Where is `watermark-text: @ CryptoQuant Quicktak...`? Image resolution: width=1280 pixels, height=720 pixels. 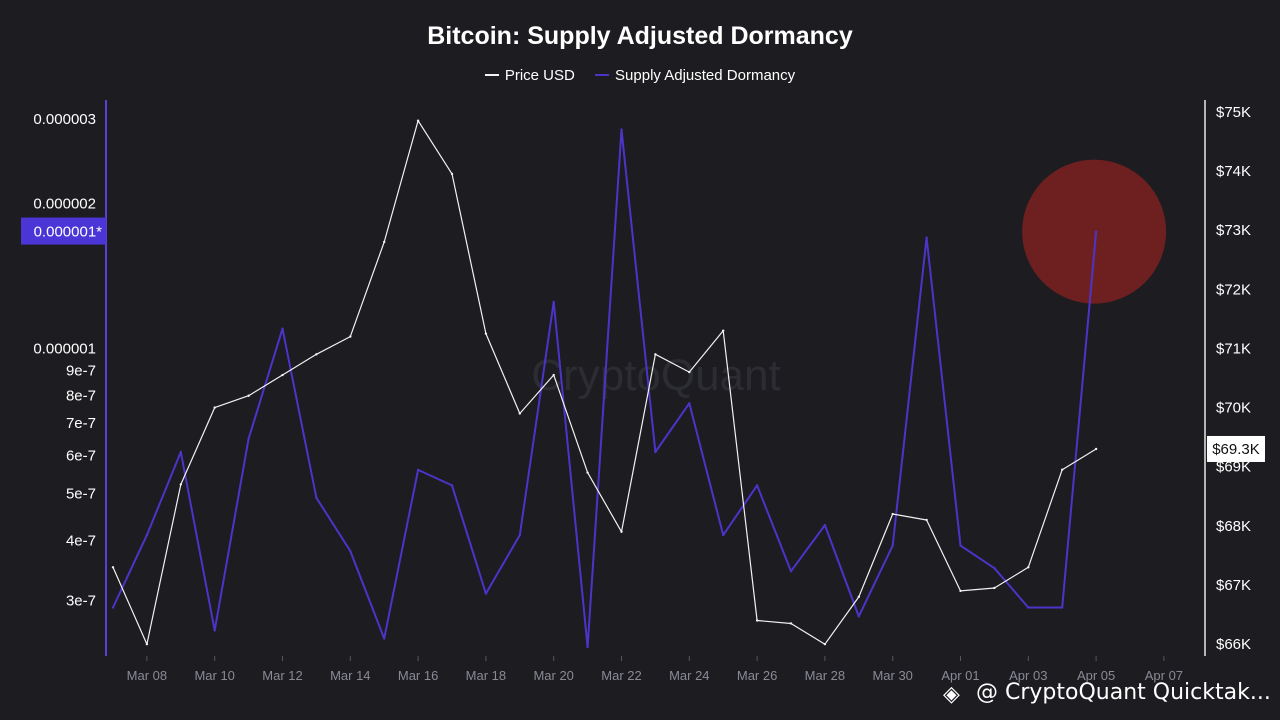
watermark-text: @ CryptoQuant Quicktak... is located at coordinates (1123, 692).